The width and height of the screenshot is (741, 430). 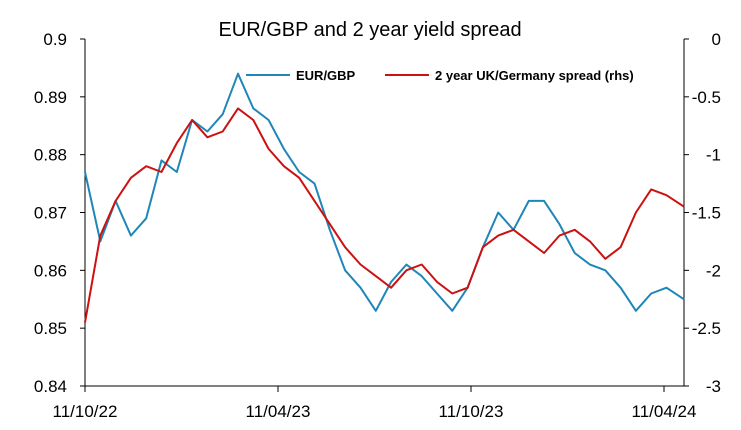 What do you see at coordinates (326, 75) in the screenshot?
I see `legend-label-eurgbp: EUR/GBP` at bounding box center [326, 75].